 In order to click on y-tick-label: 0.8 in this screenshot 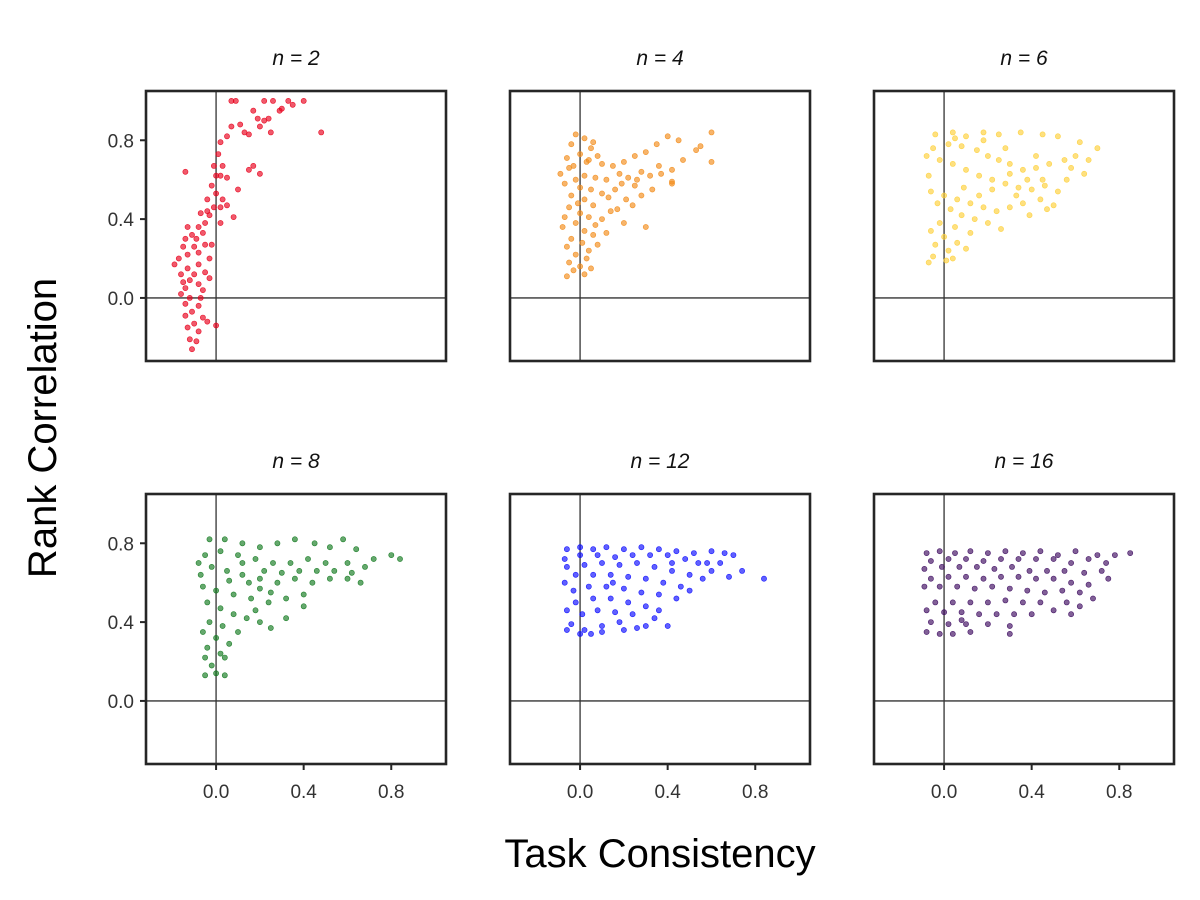, I will do `click(121, 141)`.